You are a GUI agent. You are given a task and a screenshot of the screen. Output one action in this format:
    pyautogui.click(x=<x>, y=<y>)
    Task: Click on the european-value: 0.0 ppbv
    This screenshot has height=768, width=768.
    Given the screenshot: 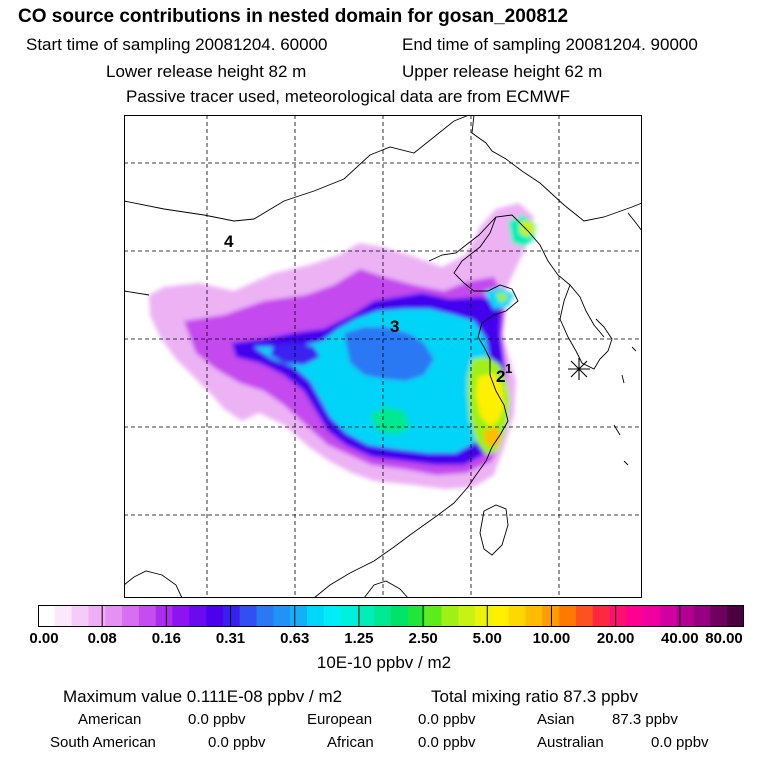 What is the action you would take?
    pyautogui.click(x=447, y=719)
    